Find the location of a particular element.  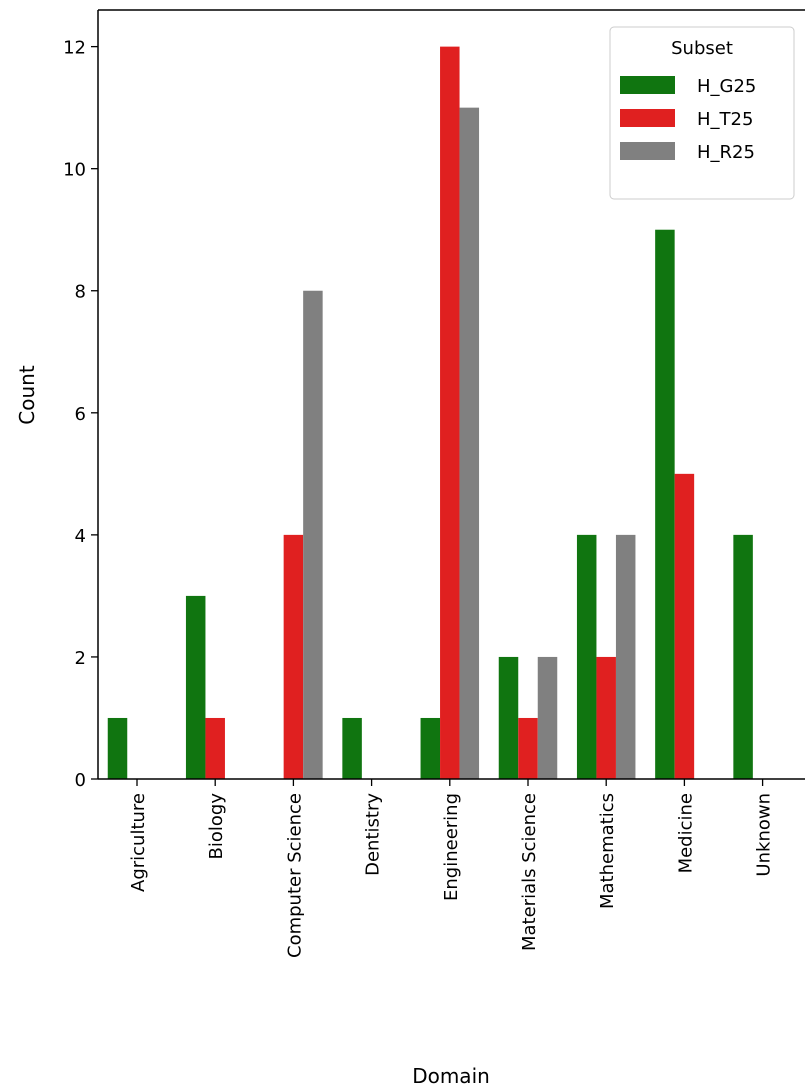

x-tick-label: Materials Science is located at coordinates (529, 872).